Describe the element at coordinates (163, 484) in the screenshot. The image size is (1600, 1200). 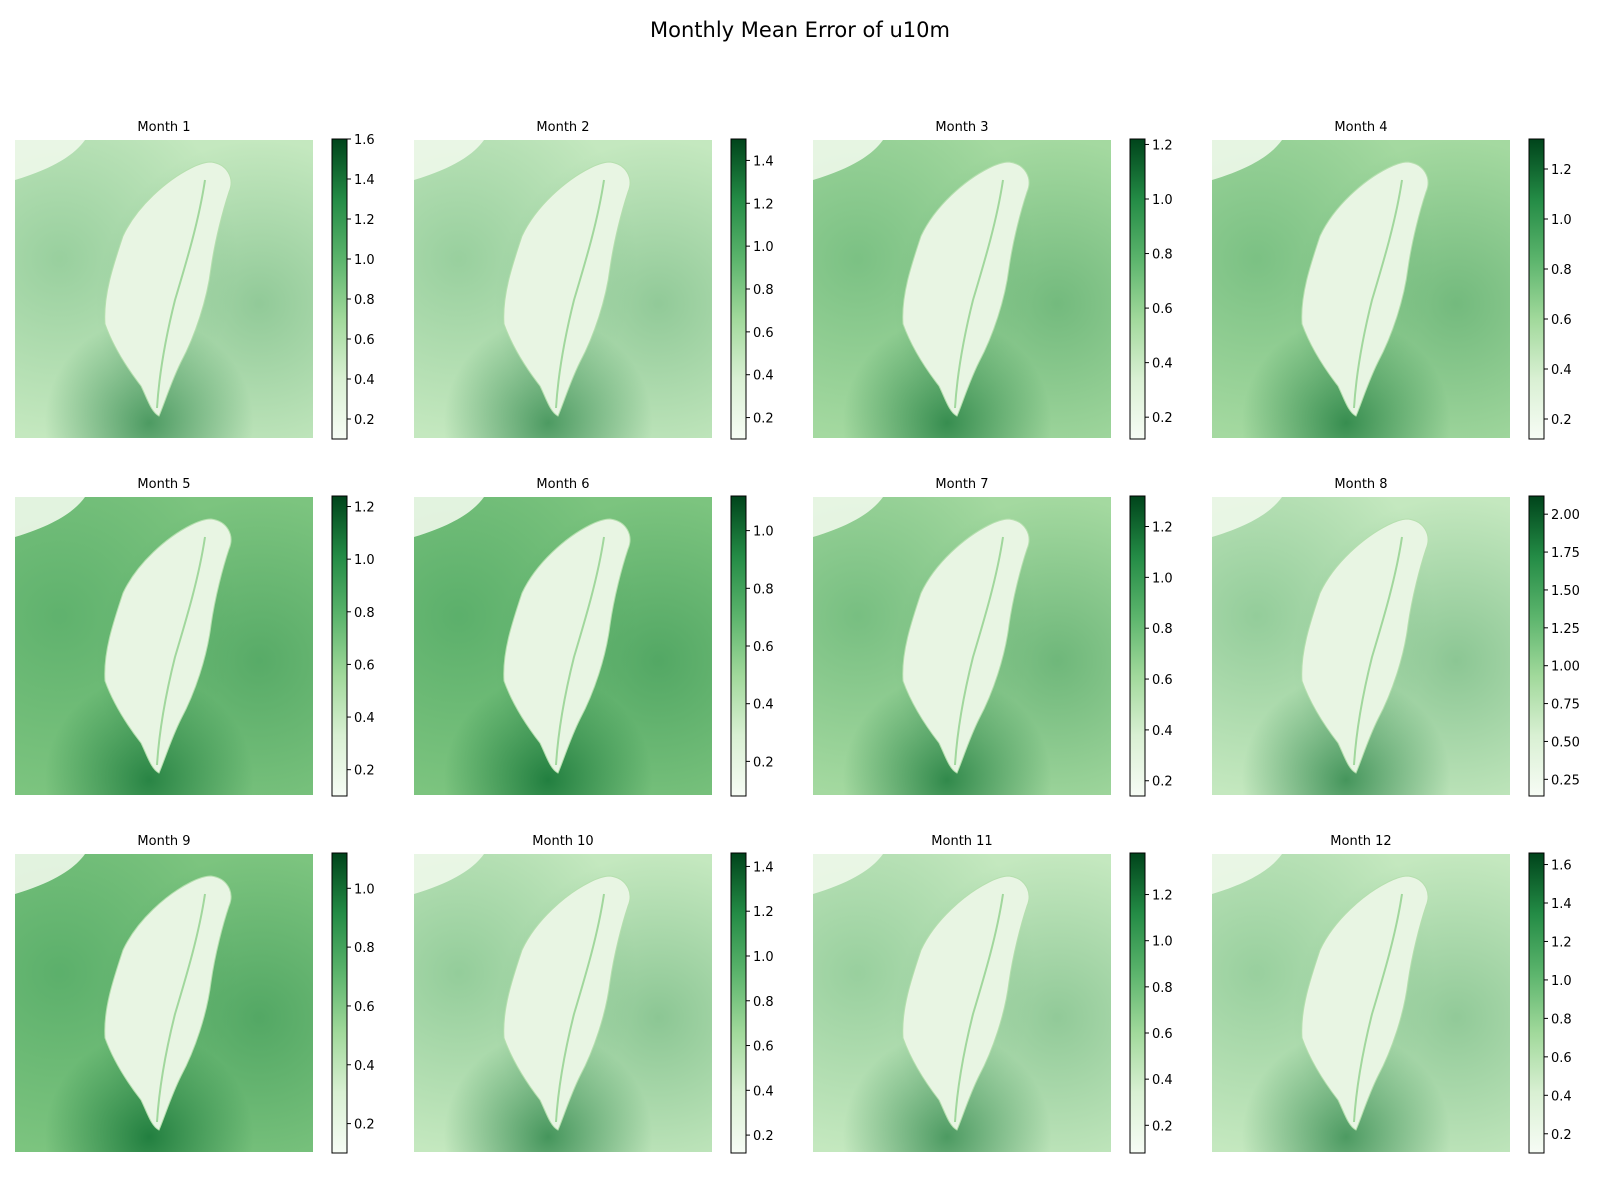
I see `panel-title: Month 5` at that location.